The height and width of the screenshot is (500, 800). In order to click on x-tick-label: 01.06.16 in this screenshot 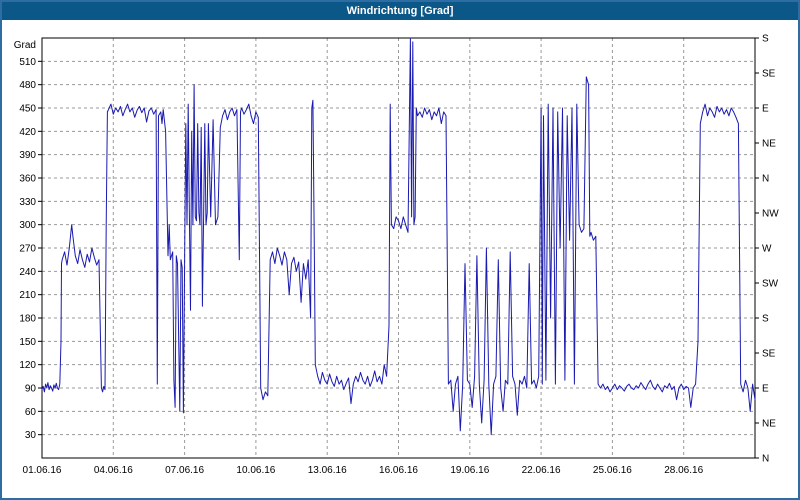, I will do `click(42, 470)`.